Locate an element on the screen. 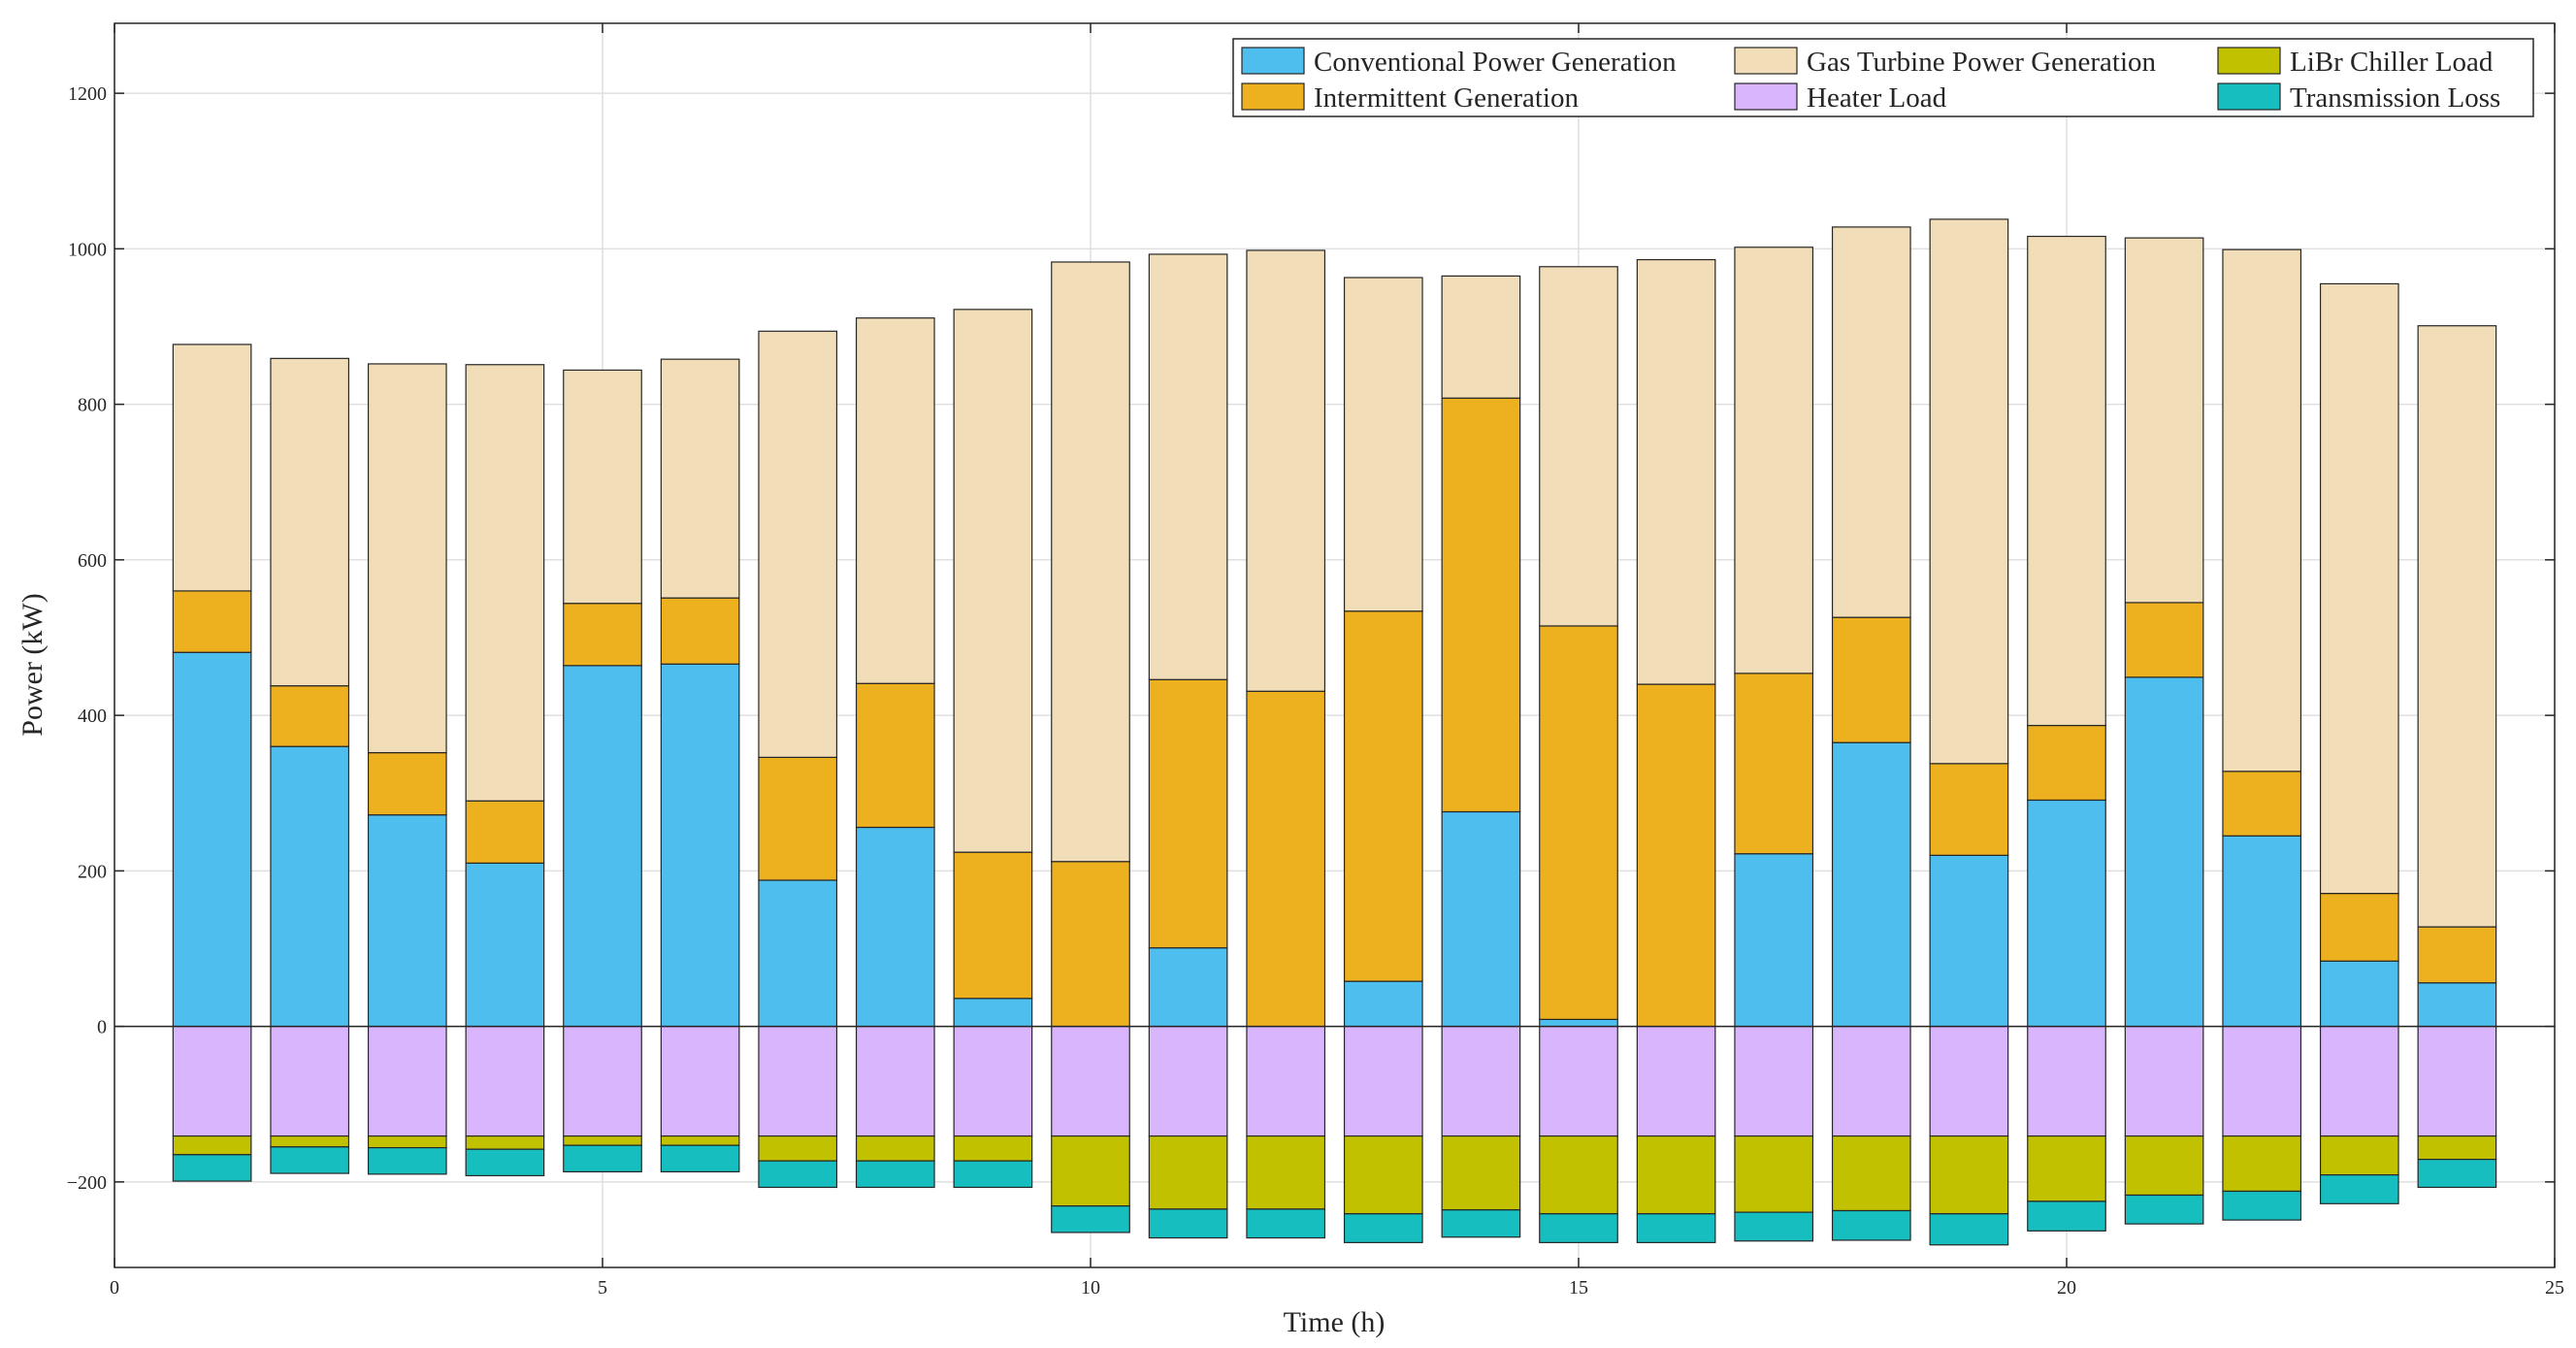 This screenshot has height=1348, width=2576. legend-swatch-heater-load is located at coordinates (1766, 96).